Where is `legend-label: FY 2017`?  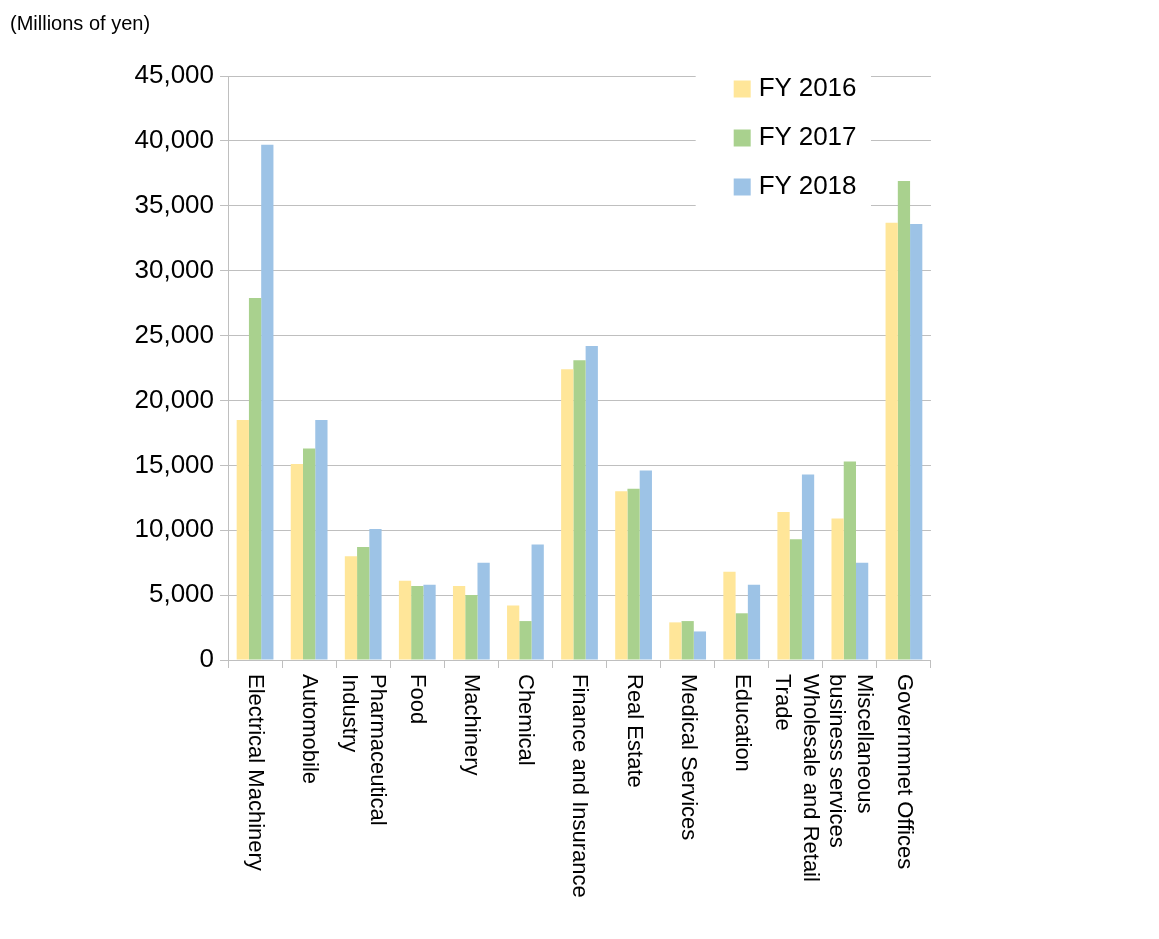 legend-label: FY 2017 is located at coordinates (807, 136).